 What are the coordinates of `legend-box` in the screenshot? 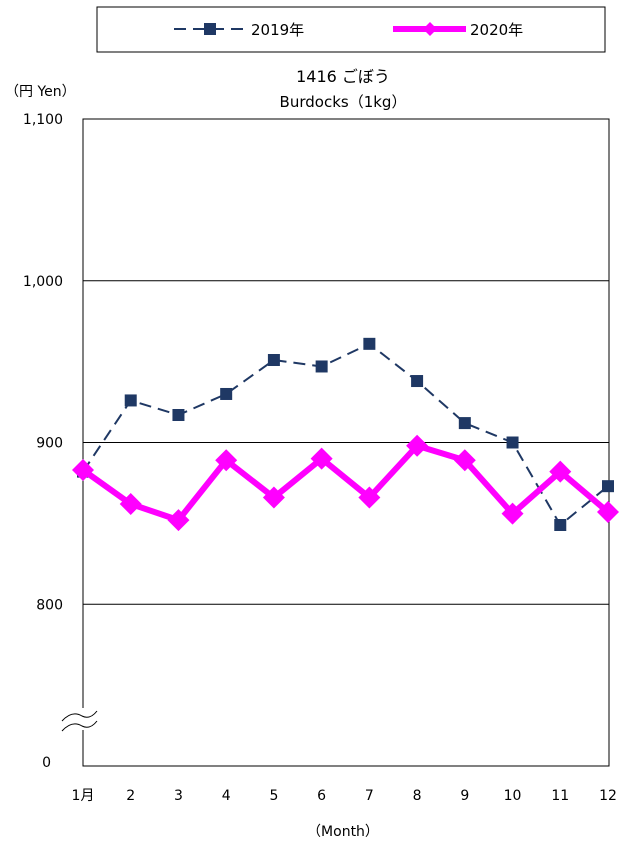 It's located at (351, 29).